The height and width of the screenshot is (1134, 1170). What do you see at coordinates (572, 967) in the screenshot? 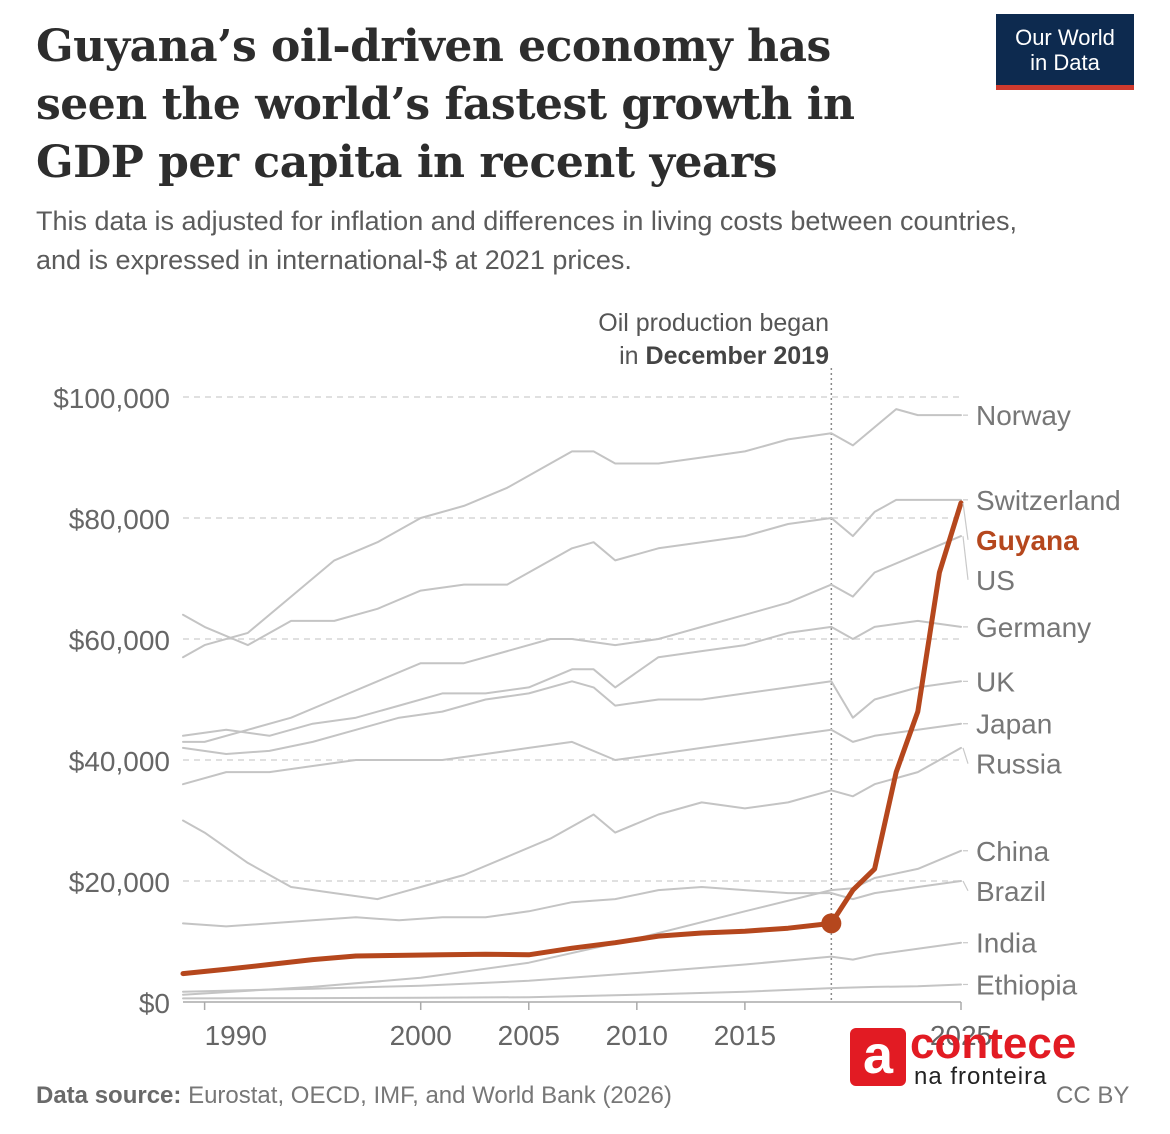
I see `series-line-india` at bounding box center [572, 967].